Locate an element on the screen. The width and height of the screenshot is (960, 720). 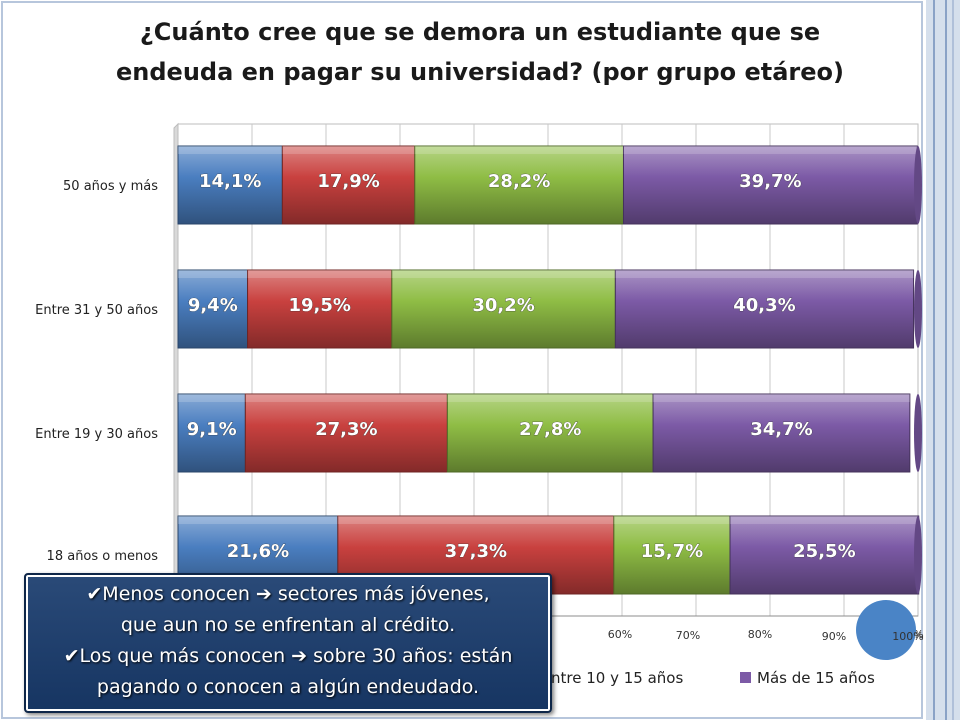
x-tick-label: 60% is located at coordinates (620, 634).